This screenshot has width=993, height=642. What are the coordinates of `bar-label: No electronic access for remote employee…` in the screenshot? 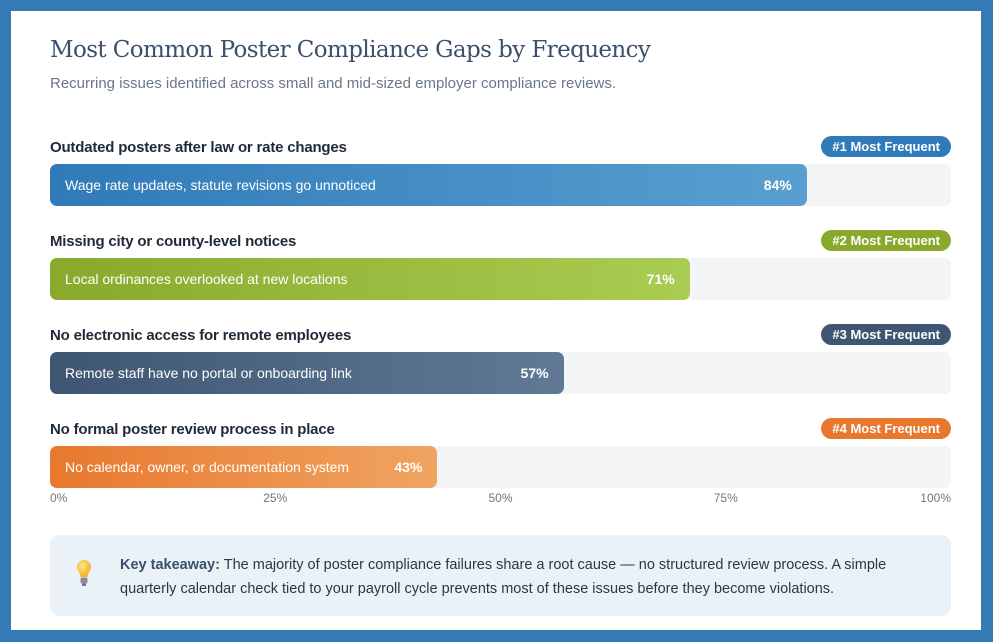 It's located at (201, 335).